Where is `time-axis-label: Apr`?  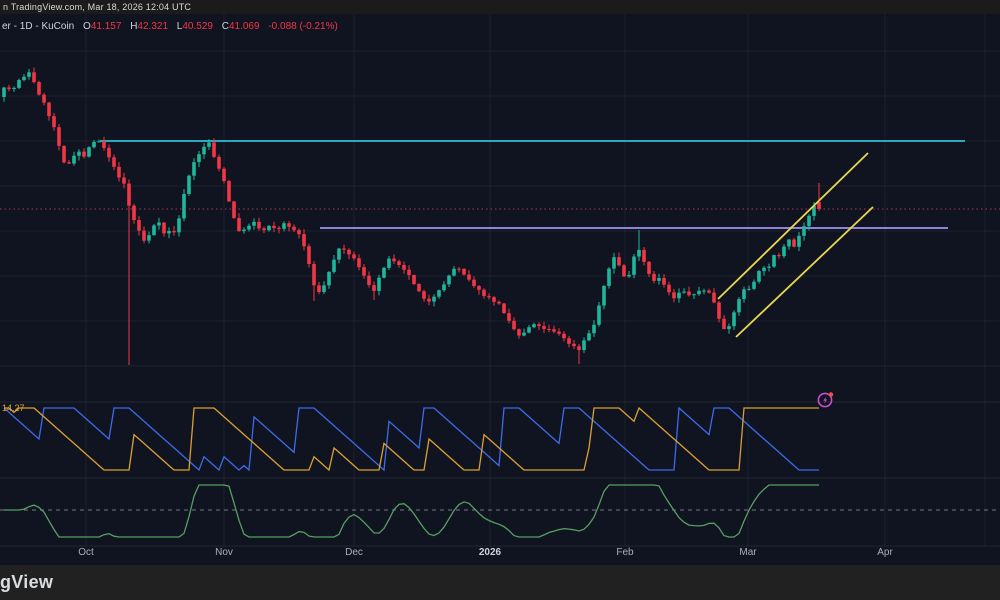 time-axis-label: Apr is located at coordinates (885, 552).